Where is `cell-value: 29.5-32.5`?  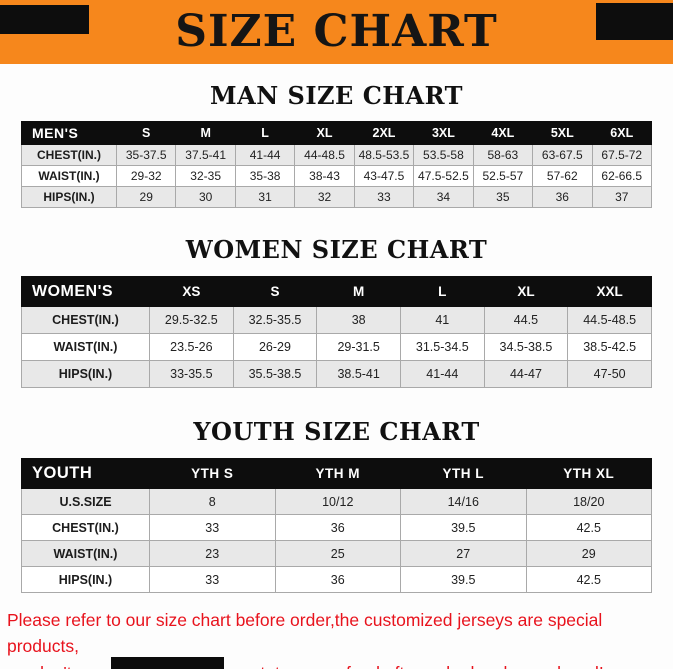
cell-value: 29.5-32.5 is located at coordinates (191, 320).